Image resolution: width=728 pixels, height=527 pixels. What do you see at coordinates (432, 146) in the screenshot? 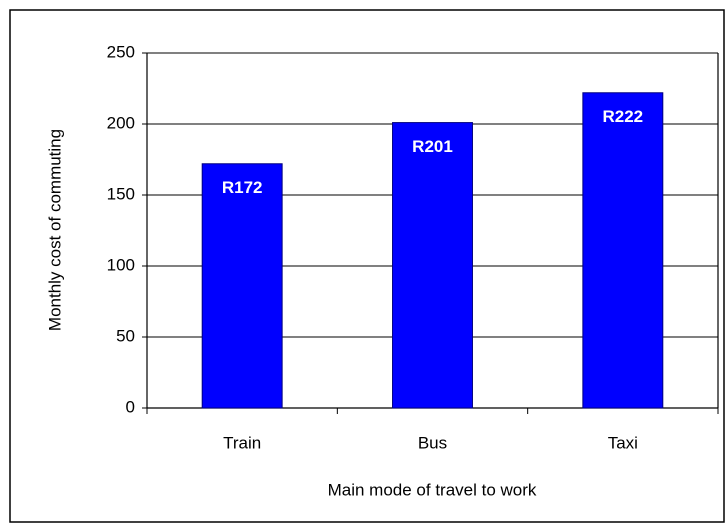
I see `value-label: R201` at bounding box center [432, 146].